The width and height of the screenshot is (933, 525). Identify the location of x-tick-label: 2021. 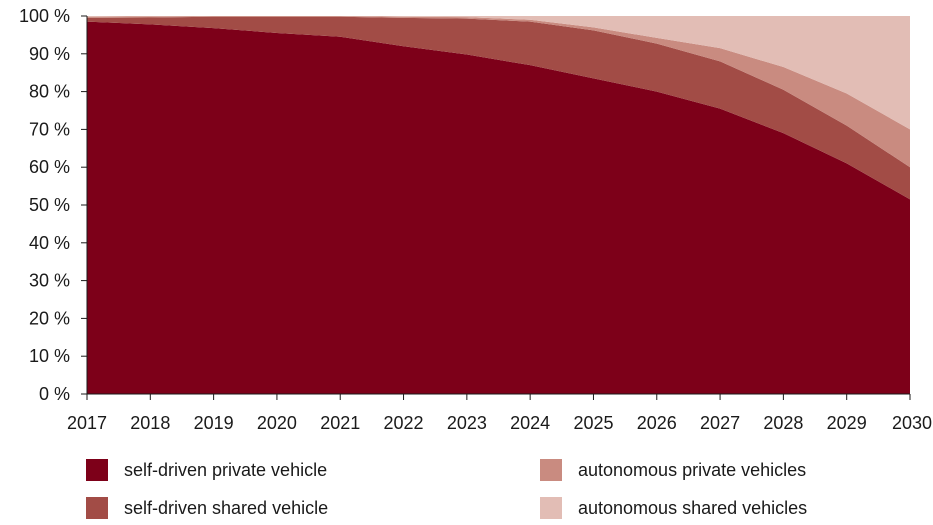
(340, 423).